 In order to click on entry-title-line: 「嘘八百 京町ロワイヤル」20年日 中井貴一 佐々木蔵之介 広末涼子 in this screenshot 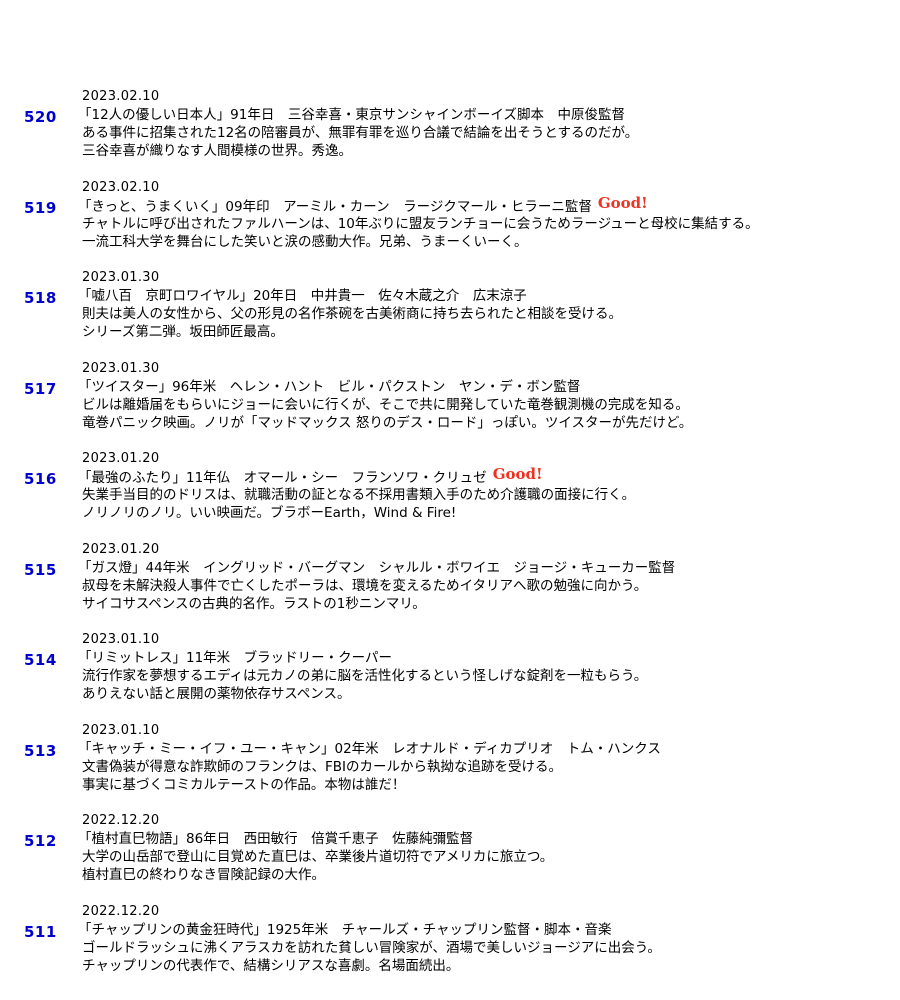, I will do `click(350, 296)`.